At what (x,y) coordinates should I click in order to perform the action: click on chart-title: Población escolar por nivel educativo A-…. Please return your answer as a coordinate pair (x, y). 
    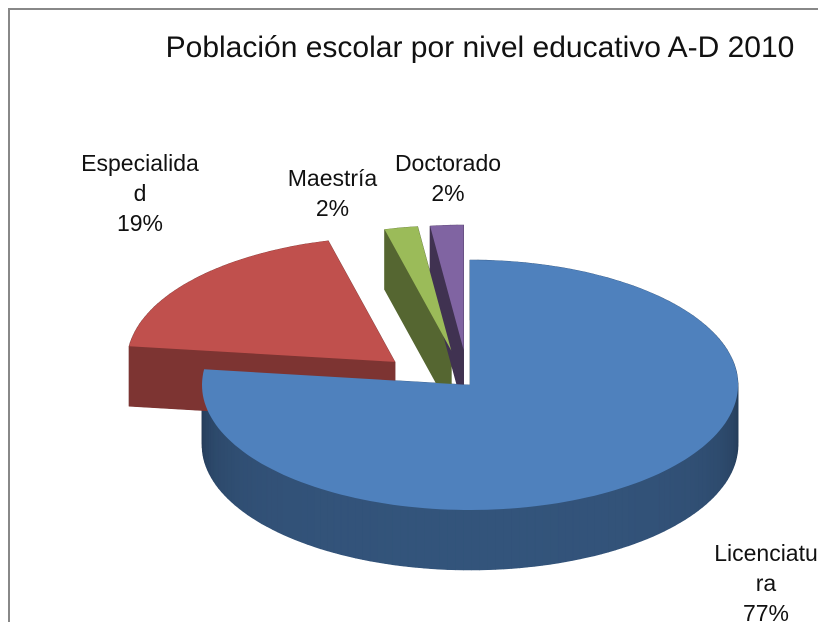
    Looking at the image, I should click on (480, 47).